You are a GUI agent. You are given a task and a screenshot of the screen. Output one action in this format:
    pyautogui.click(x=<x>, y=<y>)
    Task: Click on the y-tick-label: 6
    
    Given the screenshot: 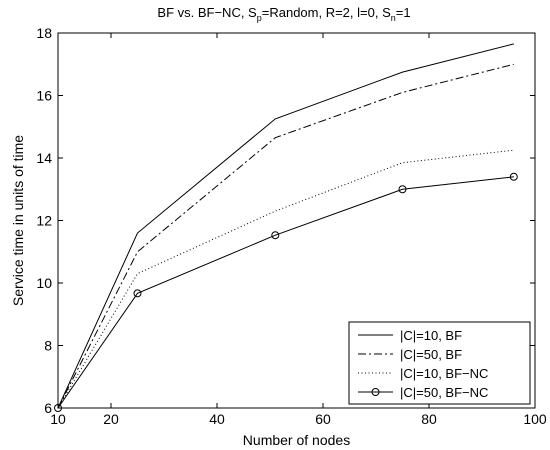 What is the action you would take?
    pyautogui.click(x=48, y=408)
    